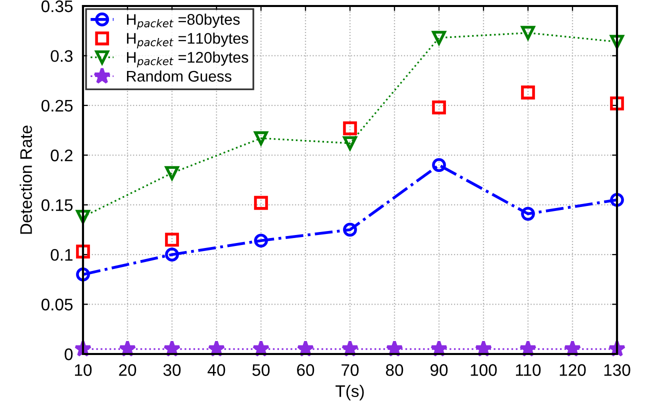  Describe the element at coordinates (179, 76) in the screenshot. I see `legend-label: Random Guess` at that location.